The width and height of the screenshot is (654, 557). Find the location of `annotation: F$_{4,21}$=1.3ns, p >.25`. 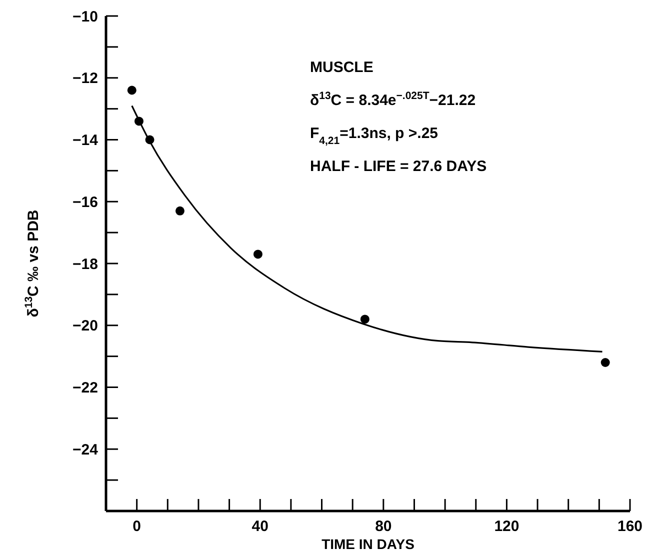

annotation: F$_{4,21}$=1.3ns, p >.25 is located at coordinates (374, 136).